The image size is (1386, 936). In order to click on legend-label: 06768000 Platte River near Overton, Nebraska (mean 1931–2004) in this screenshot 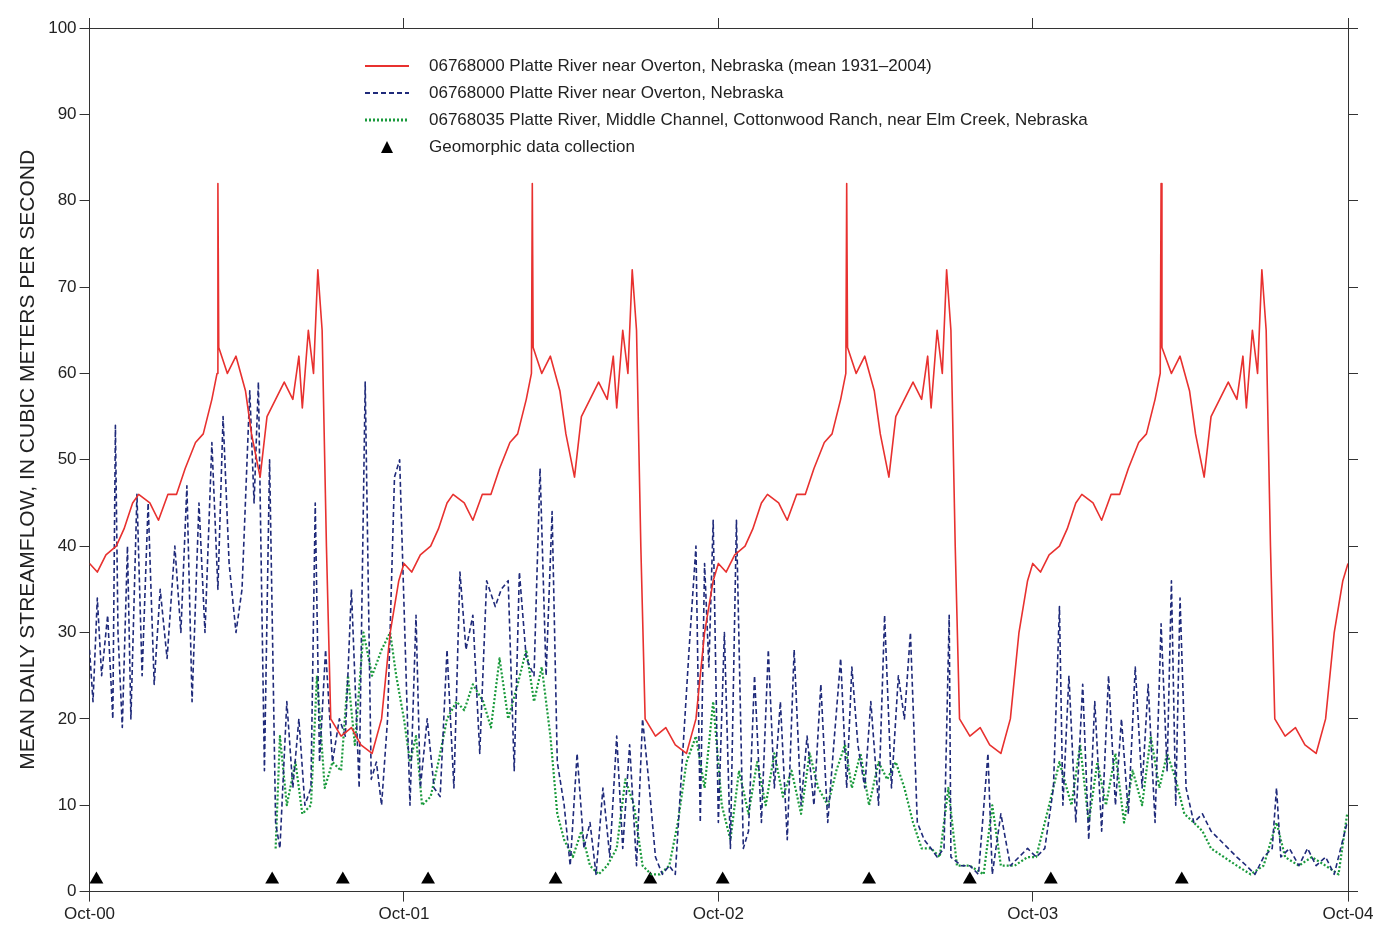, I will do `click(680, 65)`.